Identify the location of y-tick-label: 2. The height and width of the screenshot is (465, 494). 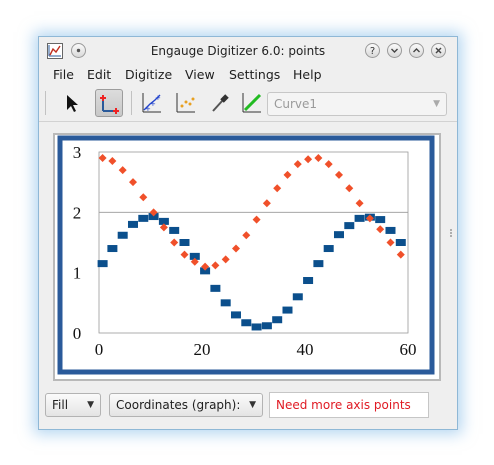
(77, 212).